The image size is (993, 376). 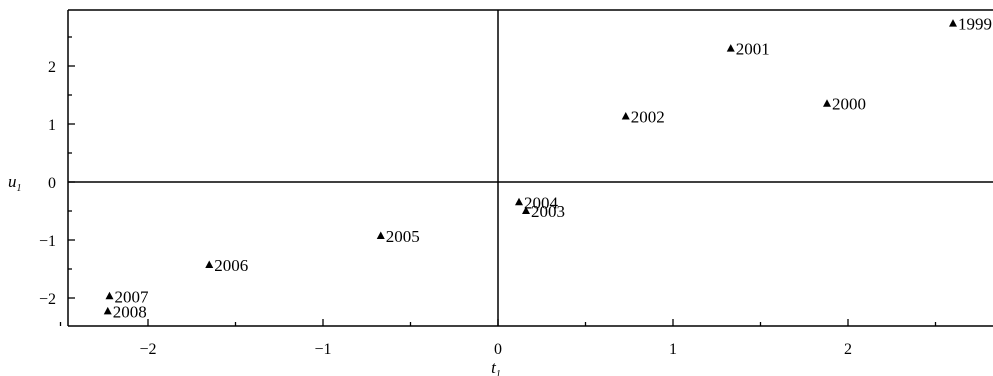 I want to click on data-point: 2005, so click(x=398, y=236).